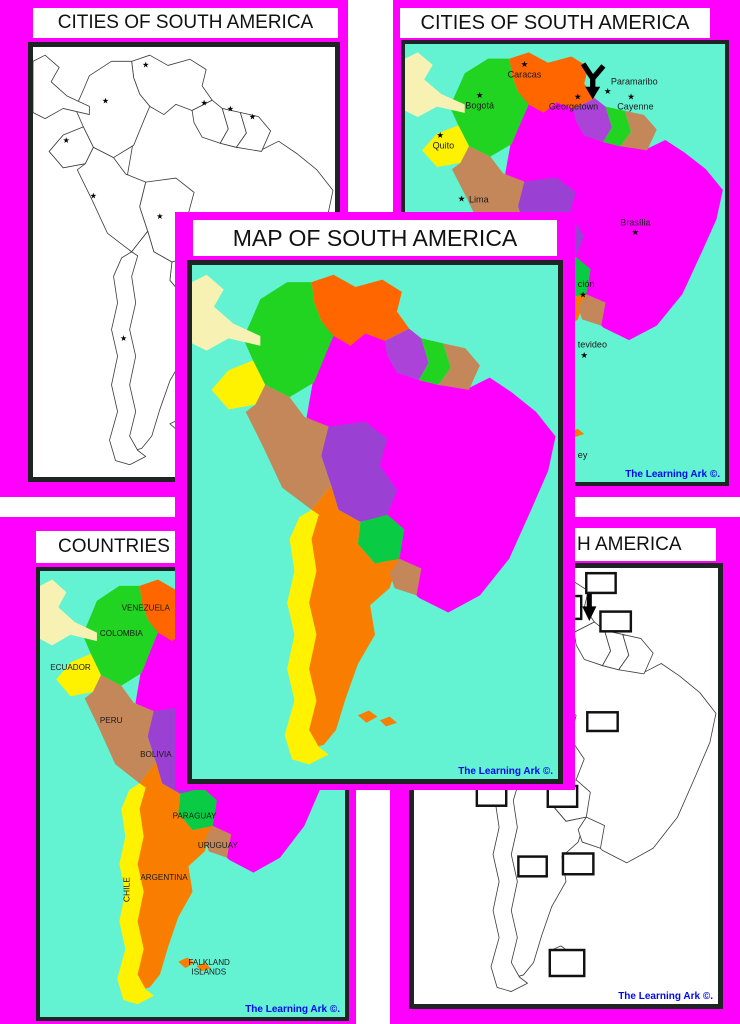 The image size is (740, 1024). Describe the element at coordinates (218, 845) in the screenshot. I see `country-label: URUGUAY` at that location.